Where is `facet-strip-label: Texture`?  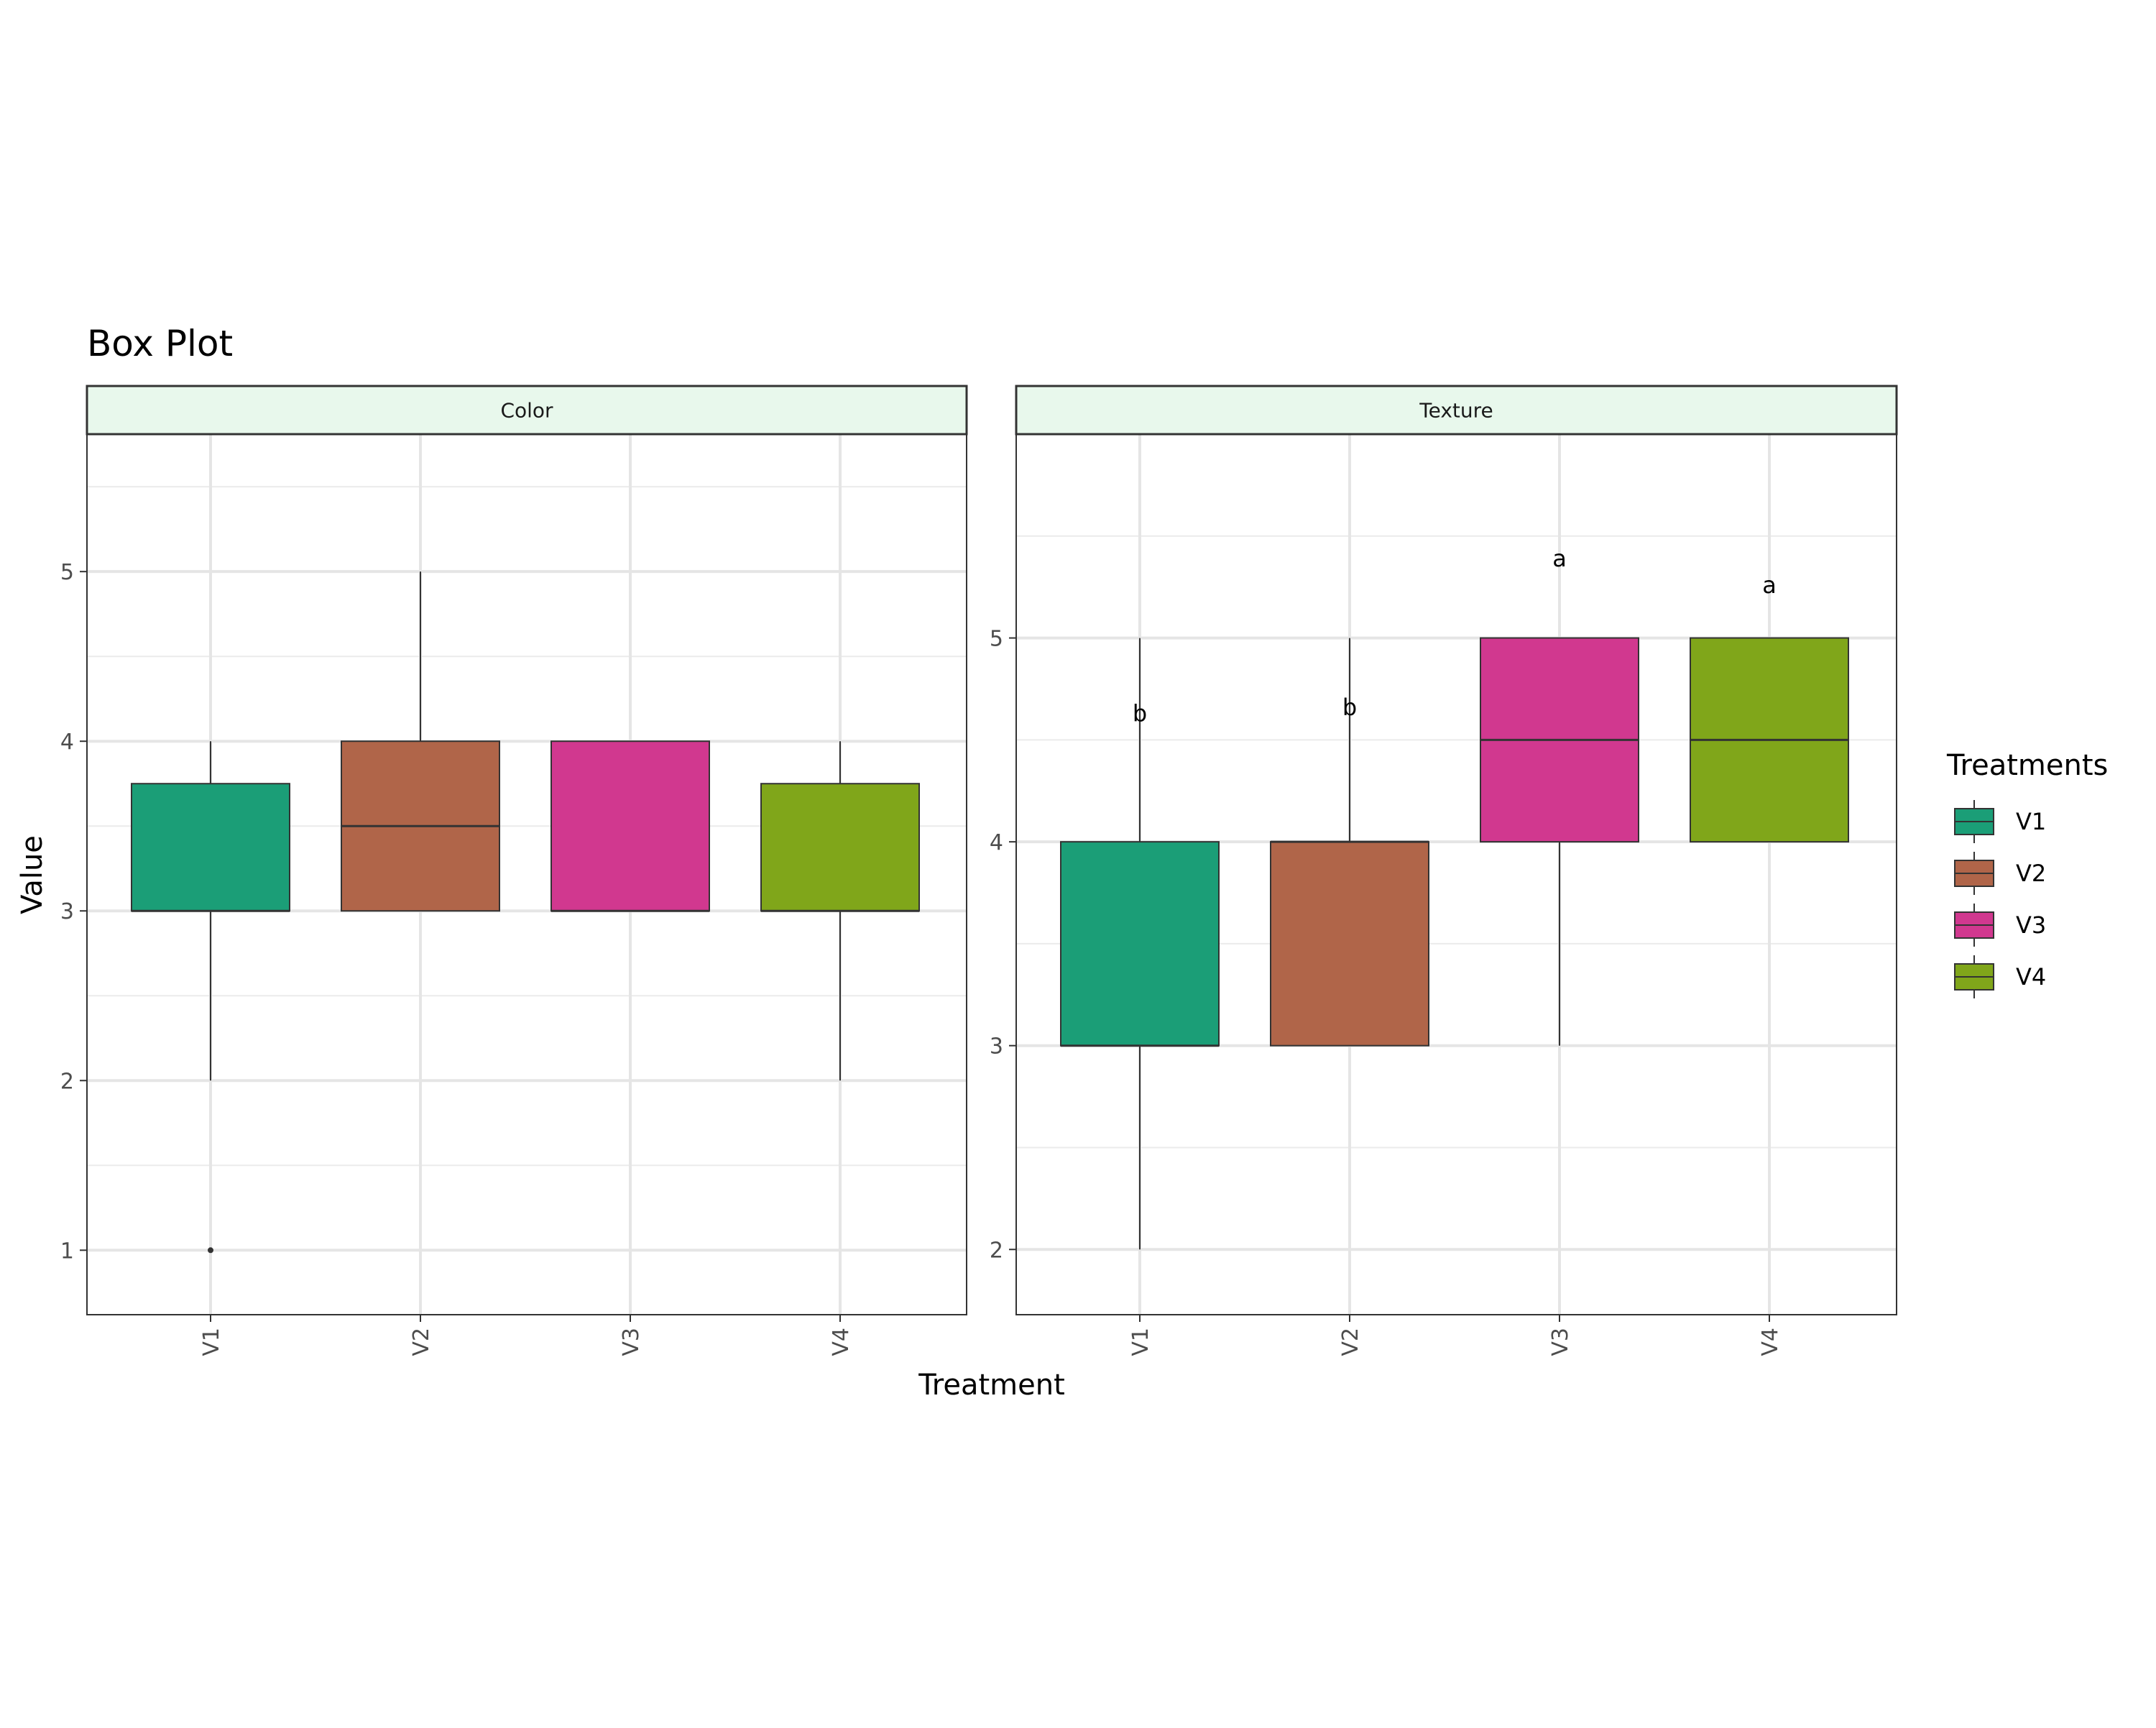
facet-strip-label: Texture is located at coordinates (1456, 411).